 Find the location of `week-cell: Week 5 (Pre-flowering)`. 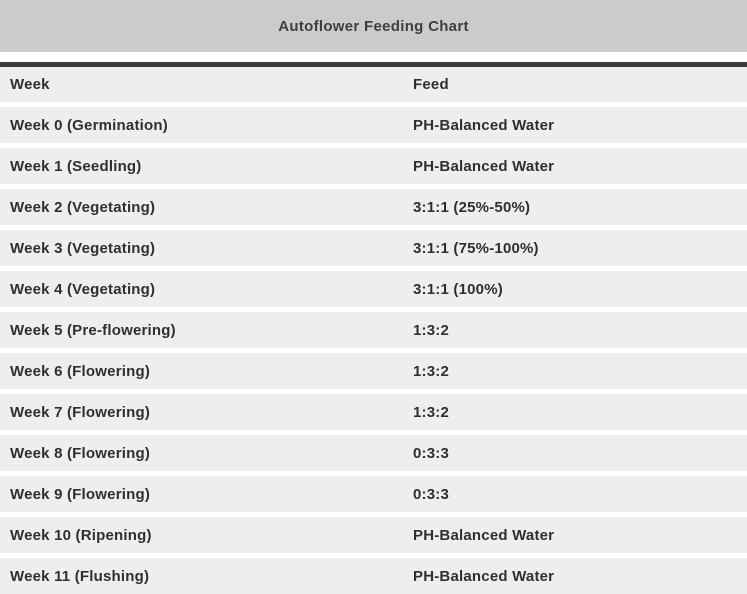

week-cell: Week 5 (Pre-flowering) is located at coordinates (93, 330).